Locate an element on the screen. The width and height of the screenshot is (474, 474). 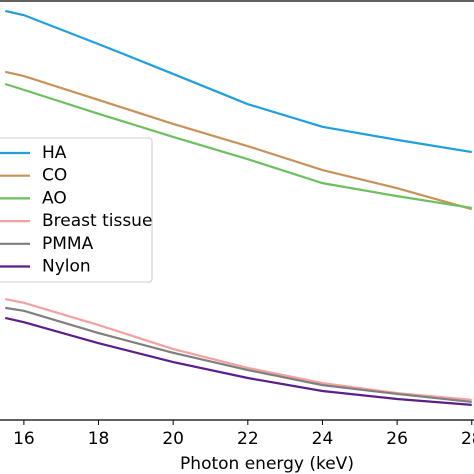
x-tick-label: 24 is located at coordinates (323, 439).